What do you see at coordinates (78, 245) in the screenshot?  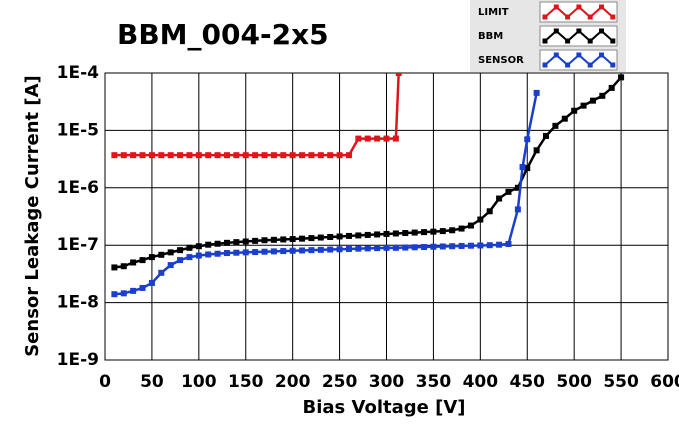 I see `y-tick-label: 1E-7` at bounding box center [78, 245].